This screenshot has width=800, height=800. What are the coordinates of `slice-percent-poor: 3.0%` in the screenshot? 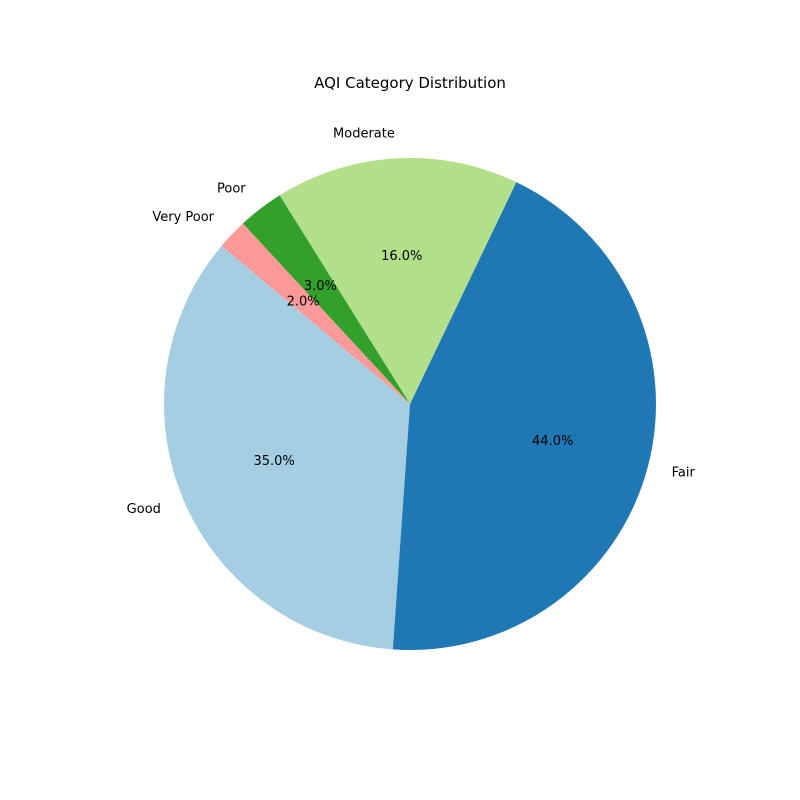 It's located at (320, 286).